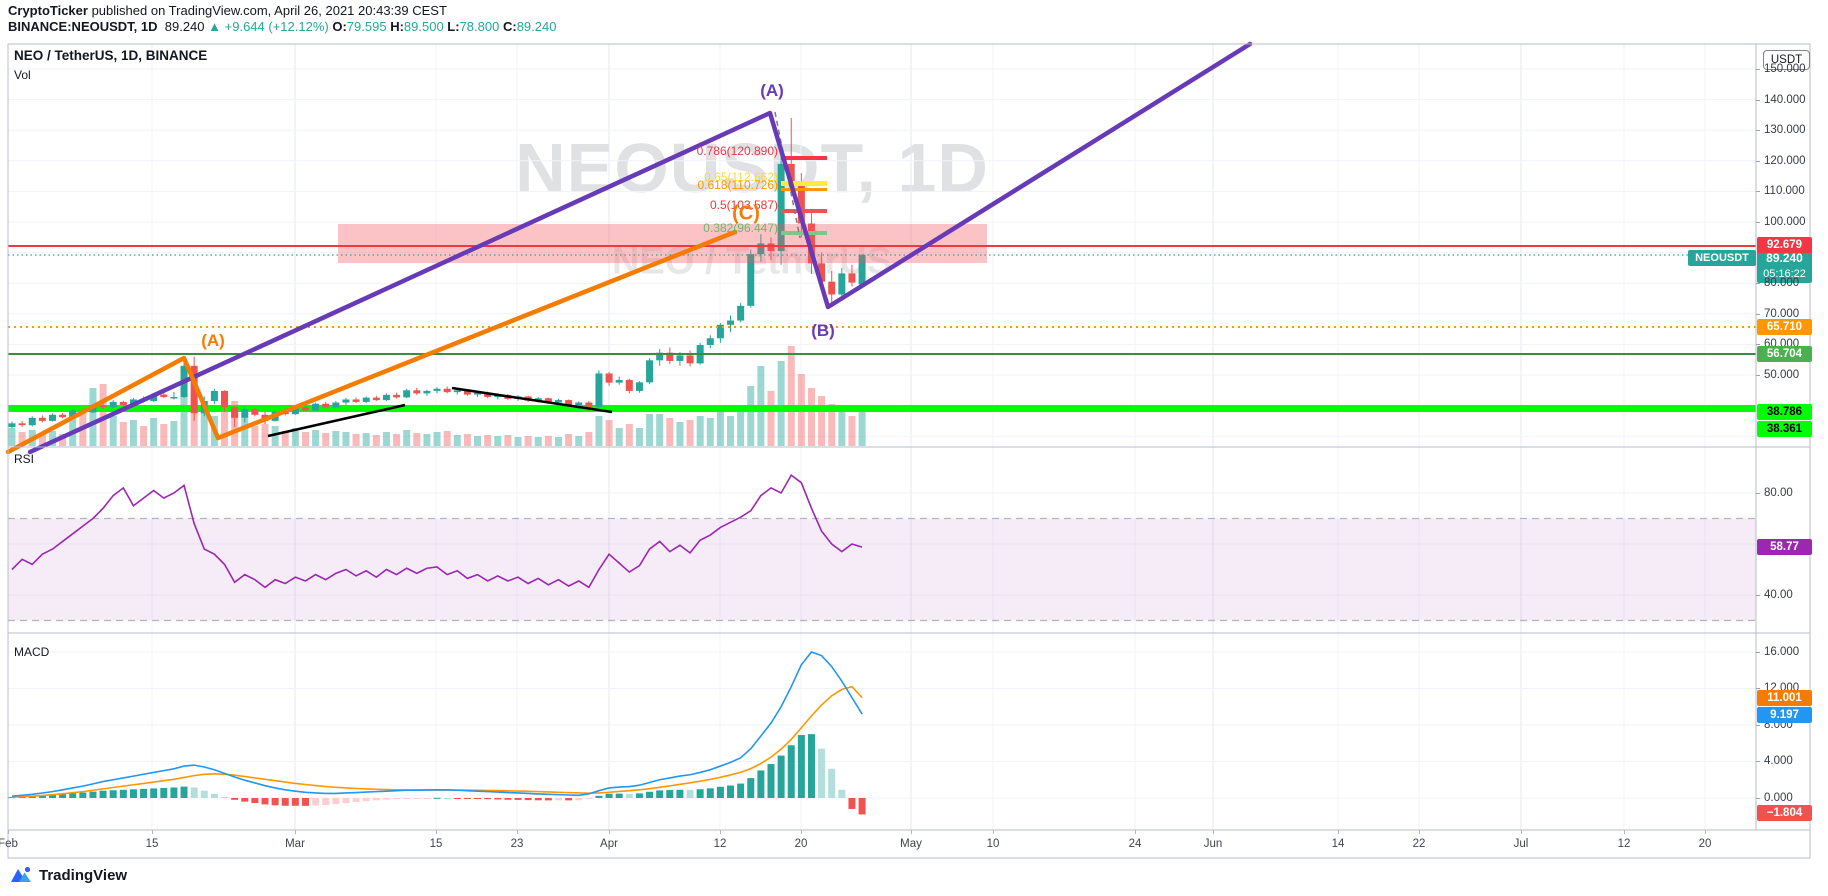 Image resolution: width=1828 pixels, height=896 pixels. I want to click on price-axis-tag: 58.77, so click(1784, 547).